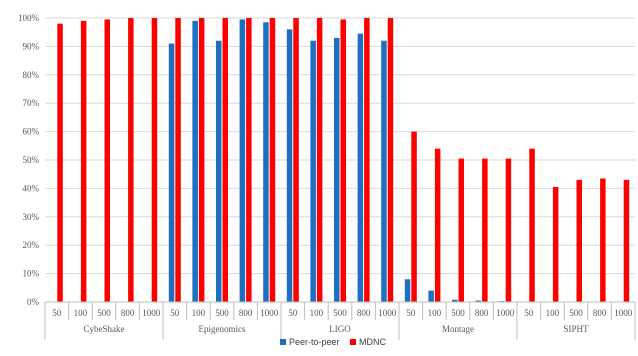  What do you see at coordinates (29, 18) in the screenshot?
I see `y-tick-label: 100%` at bounding box center [29, 18].